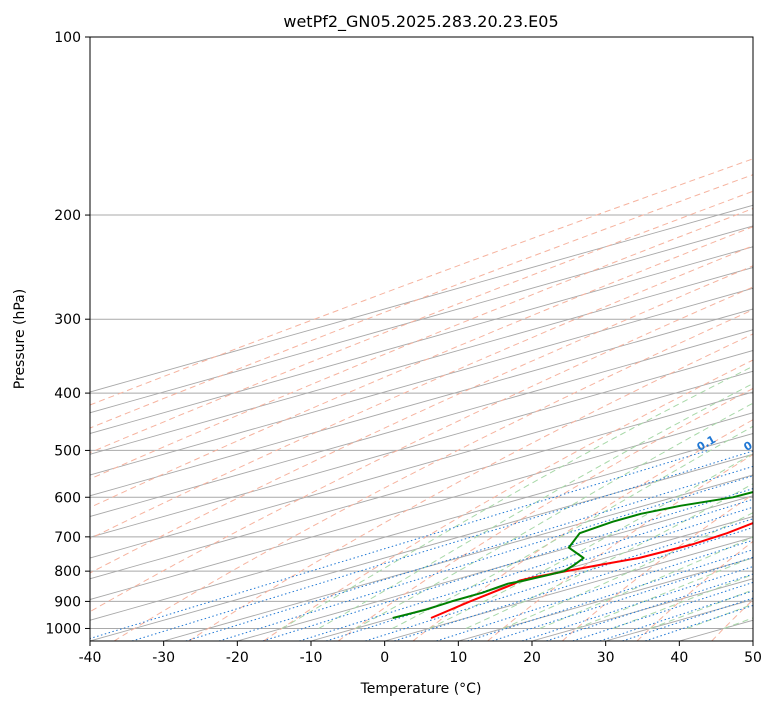 The image size is (775, 708). Describe the element at coordinates (753, 443) in the screenshot. I see `mixing-ratio-label: 0.2` at that location.